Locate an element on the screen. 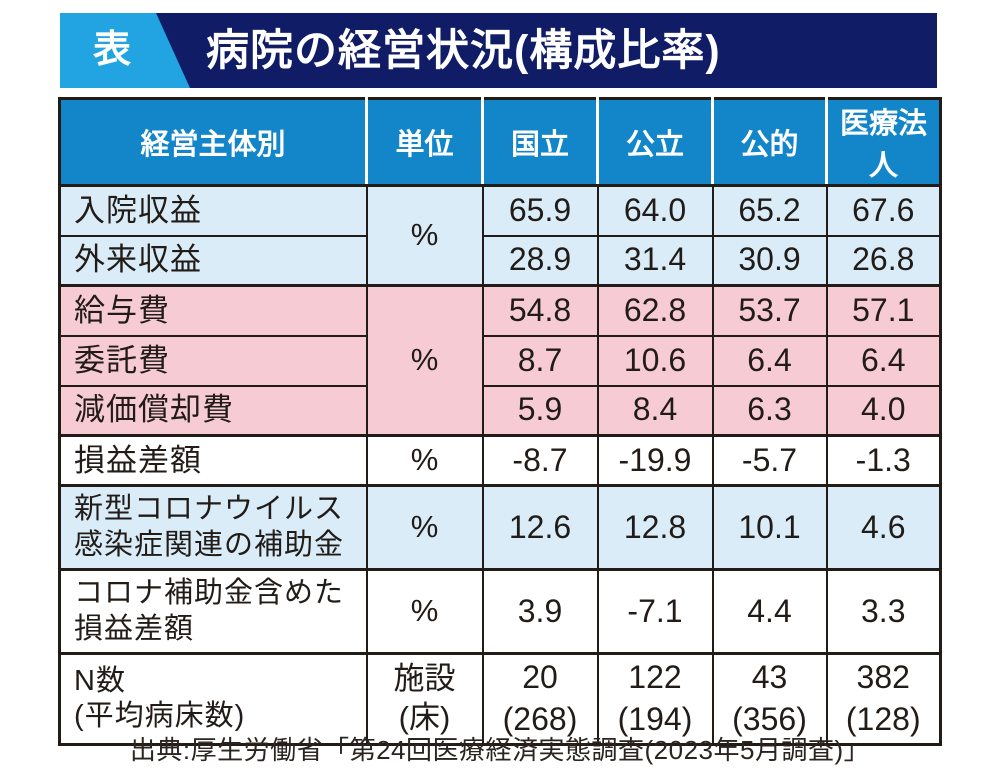  value-cell: 382 (128) is located at coordinates (883, 699).